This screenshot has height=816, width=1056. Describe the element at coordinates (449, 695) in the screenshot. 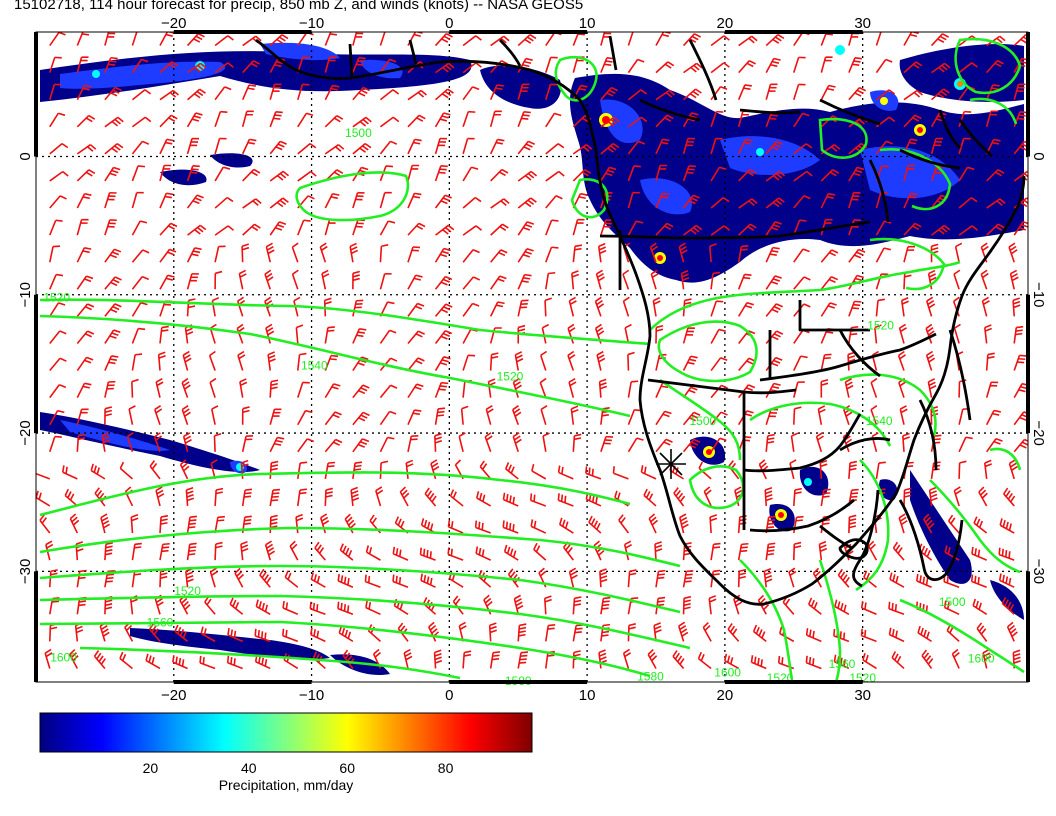

I see `lon-tick-label: 0` at that location.